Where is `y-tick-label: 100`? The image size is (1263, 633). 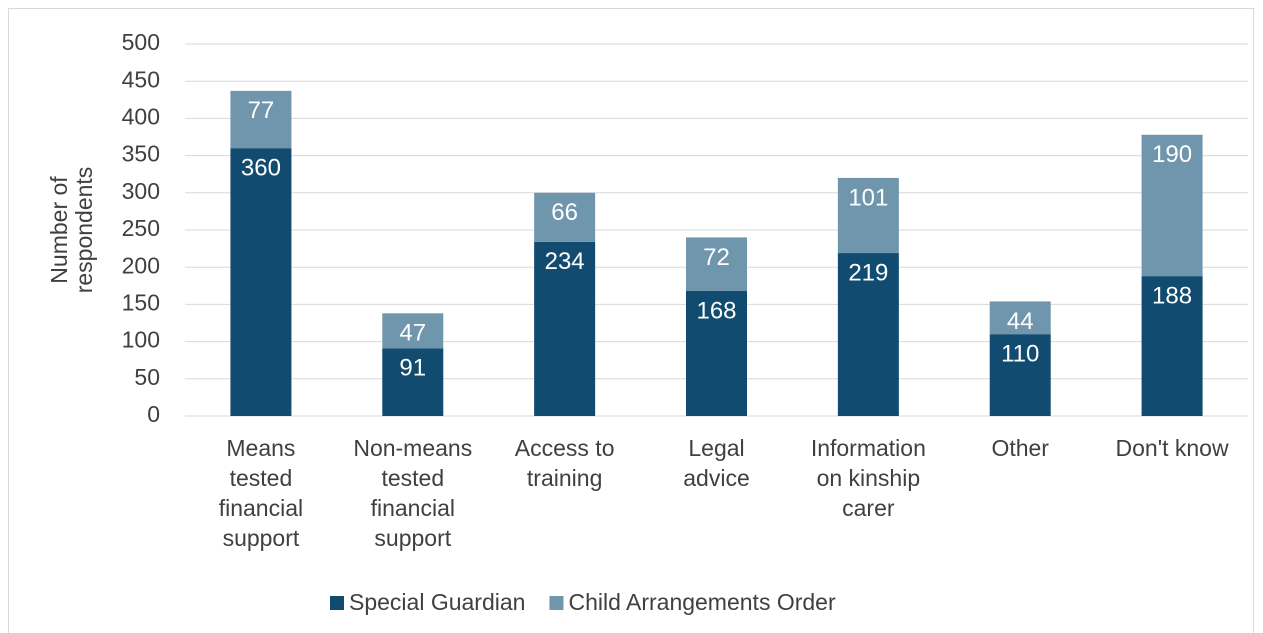
y-tick-label: 100 is located at coordinates (141, 340).